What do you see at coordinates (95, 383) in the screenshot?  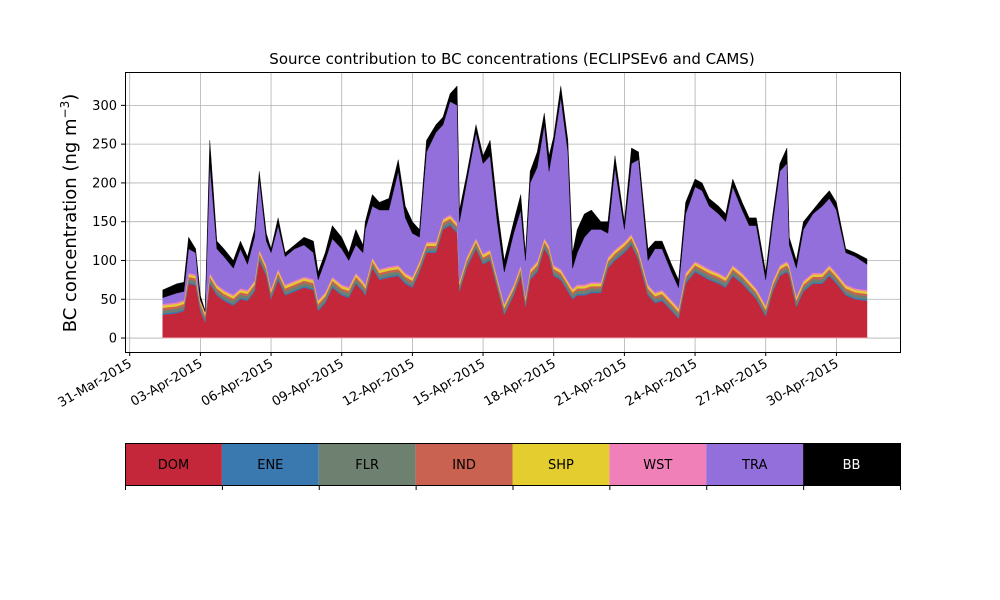 I see `x-tick-label: 31-Mar-2015` at bounding box center [95, 383].